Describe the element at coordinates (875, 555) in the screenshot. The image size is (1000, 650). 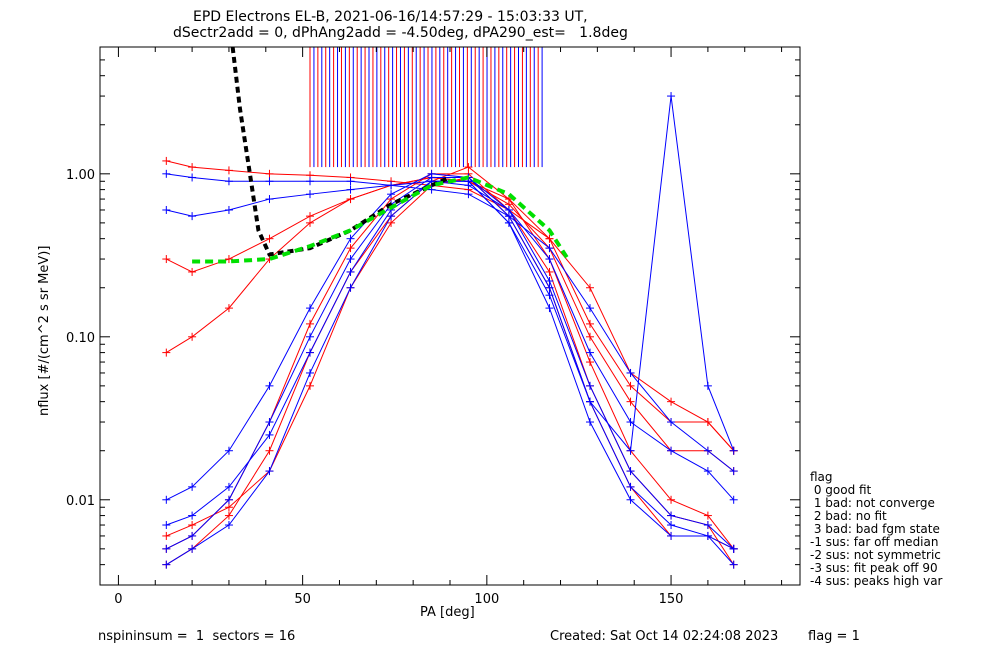
I see `legend-item-5: -2 sus: not symmetric` at that location.